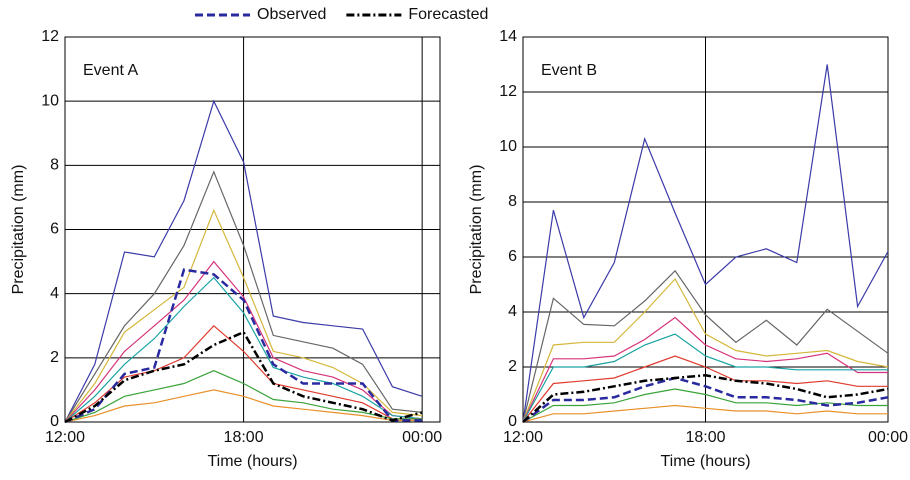 The image size is (910, 480). What do you see at coordinates (569, 70) in the screenshot?
I see `annotation: Event B` at bounding box center [569, 70].